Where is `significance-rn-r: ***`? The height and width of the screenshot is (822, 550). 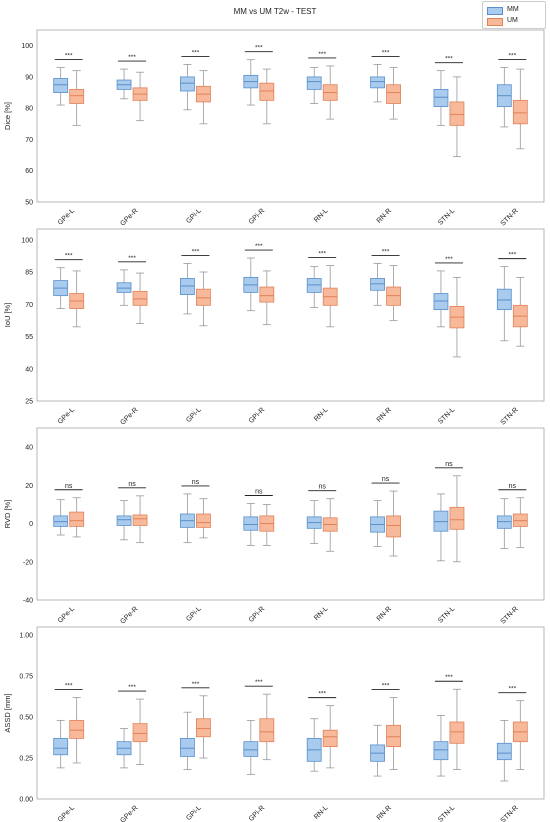
significance-rn-r: *** is located at coordinates (385, 252).